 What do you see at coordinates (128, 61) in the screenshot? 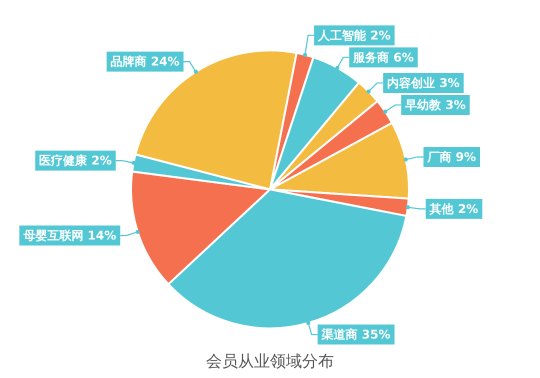
I see `slice-label: 品牌商` at bounding box center [128, 61].